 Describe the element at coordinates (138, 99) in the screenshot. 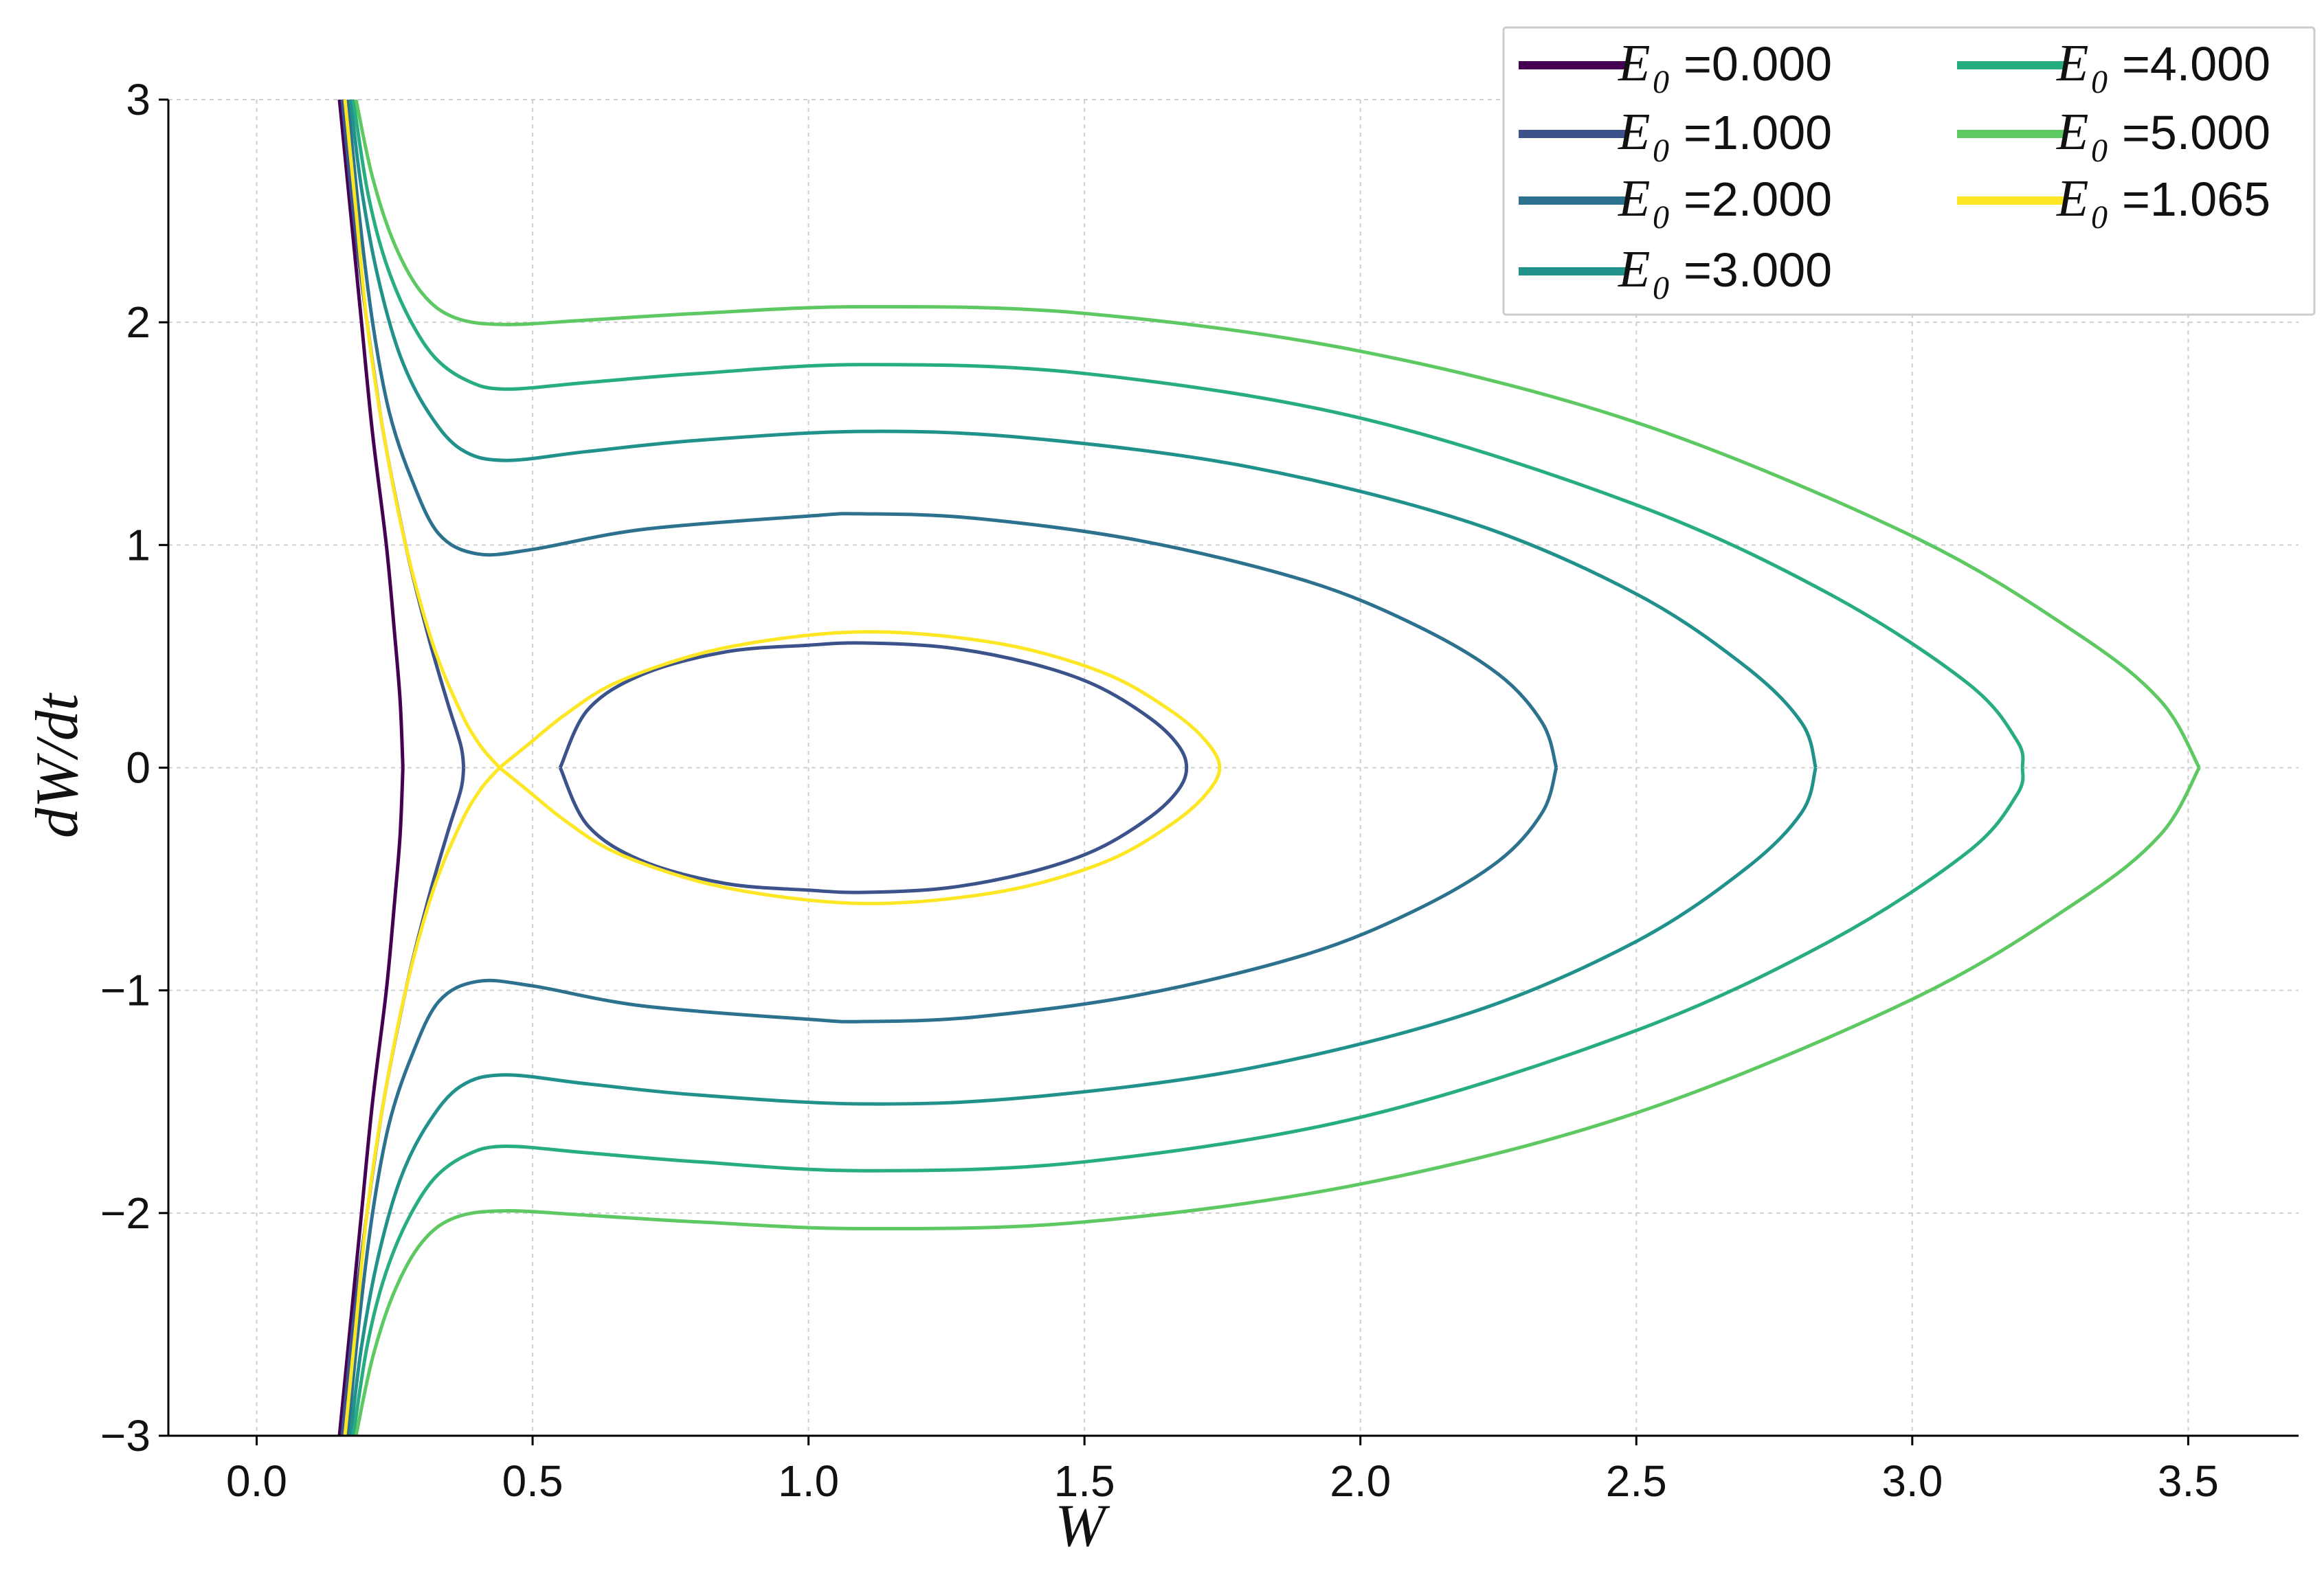

I see `y-tick-label: 3` at that location.